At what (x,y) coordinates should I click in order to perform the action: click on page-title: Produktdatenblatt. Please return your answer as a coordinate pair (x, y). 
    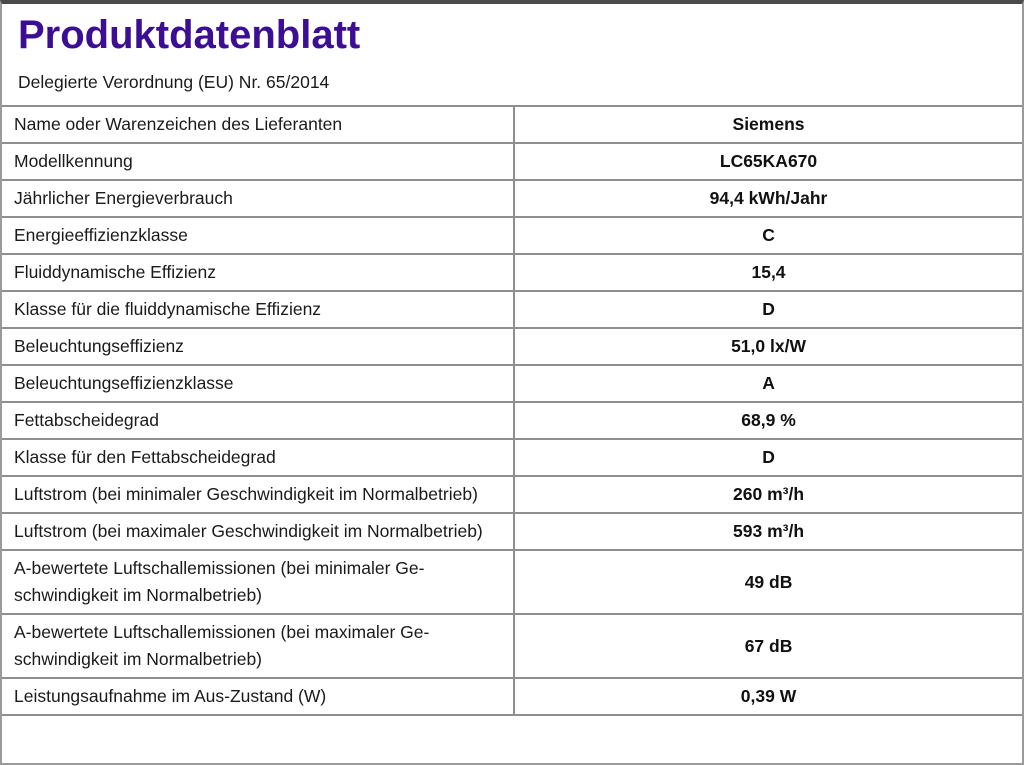
    Looking at the image, I should click on (189, 35).